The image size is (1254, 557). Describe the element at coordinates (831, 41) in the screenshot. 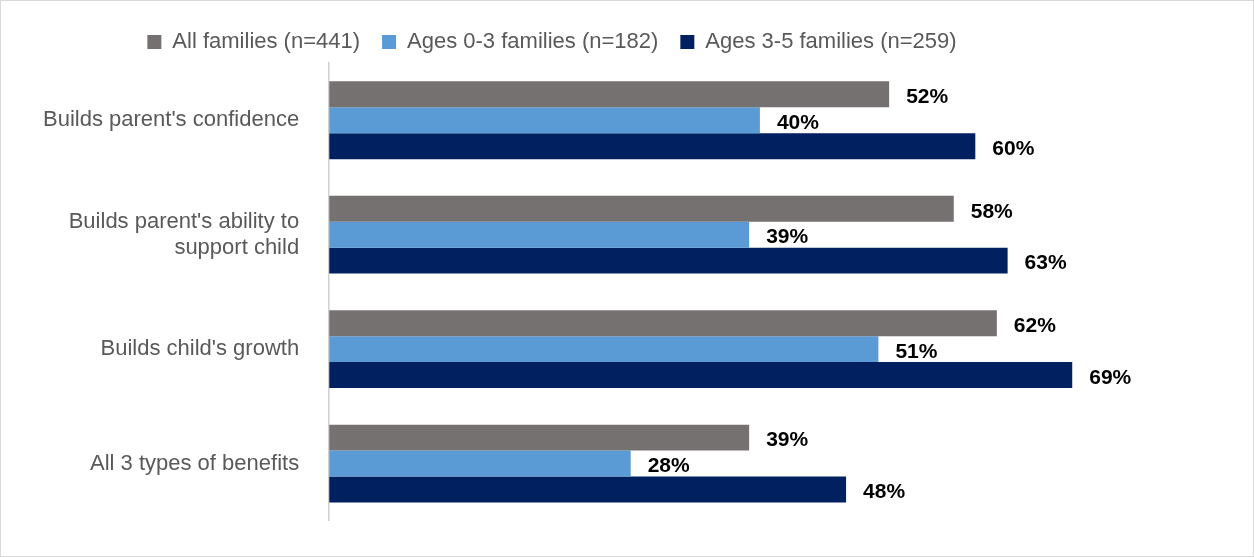

I see `legend-label: Ages 3-5 families (n=259)` at that location.